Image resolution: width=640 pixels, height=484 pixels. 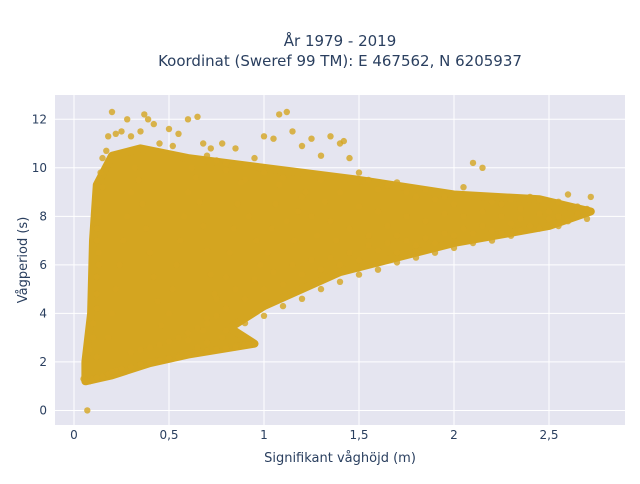 I want to click on x-tick-label: 2, so click(x=454, y=435).